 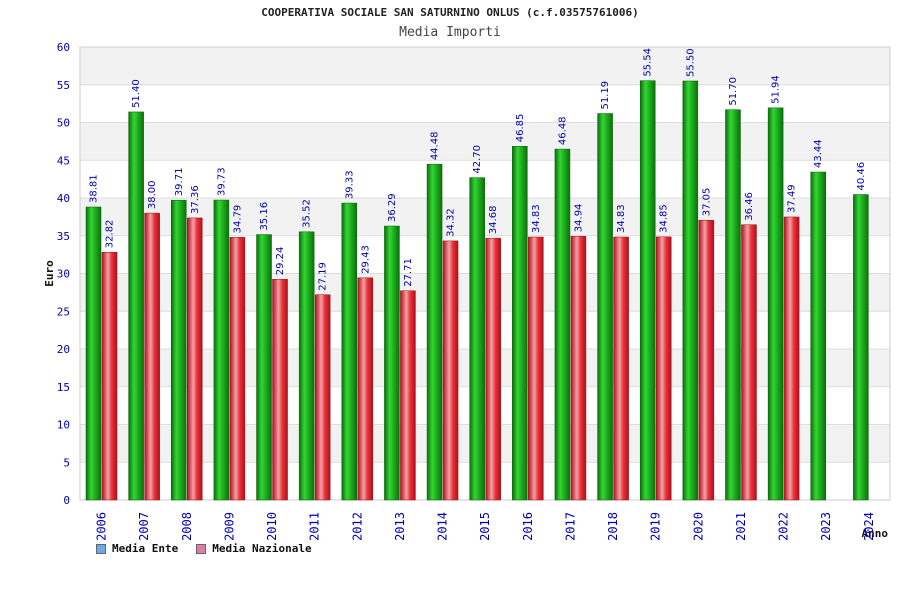 What do you see at coordinates (94, 188) in the screenshot?
I see `data-label-ente: 38.81` at bounding box center [94, 188].